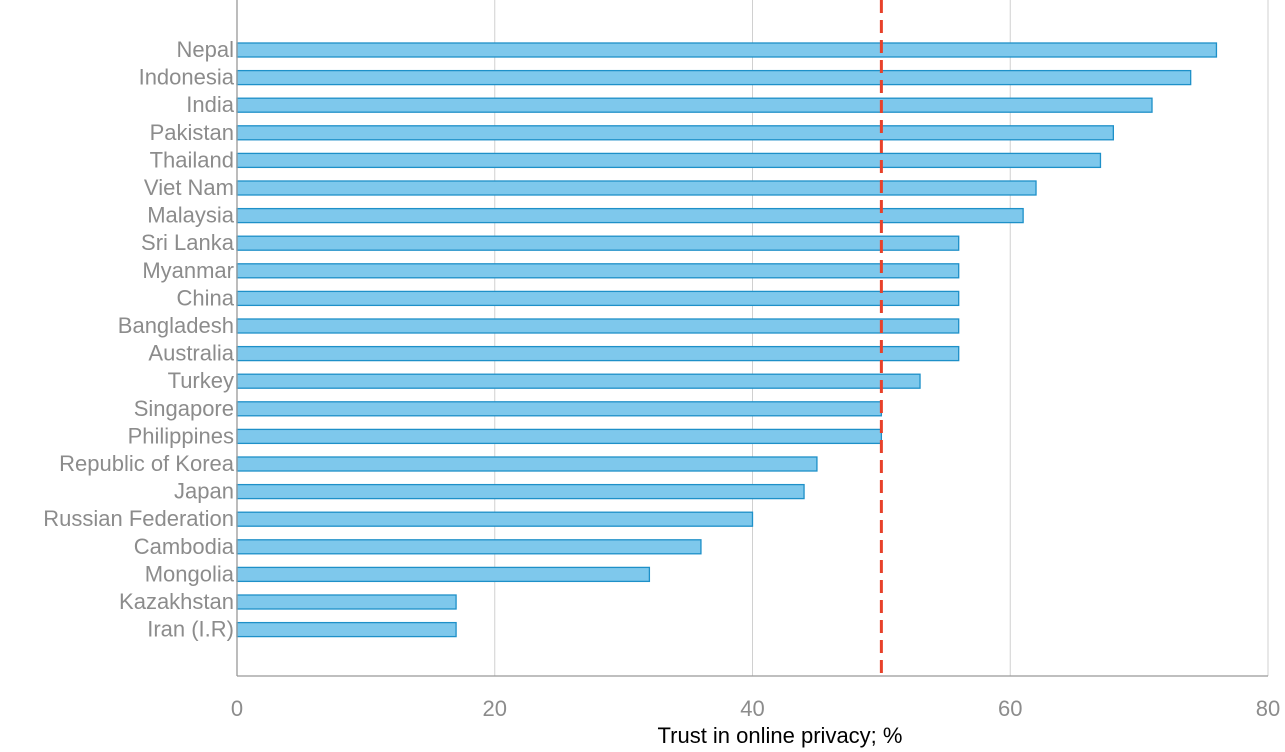 The height and width of the screenshot is (752, 1285). Describe the element at coordinates (237, 708) in the screenshot. I see `x-tick-label-0: 0` at that location.